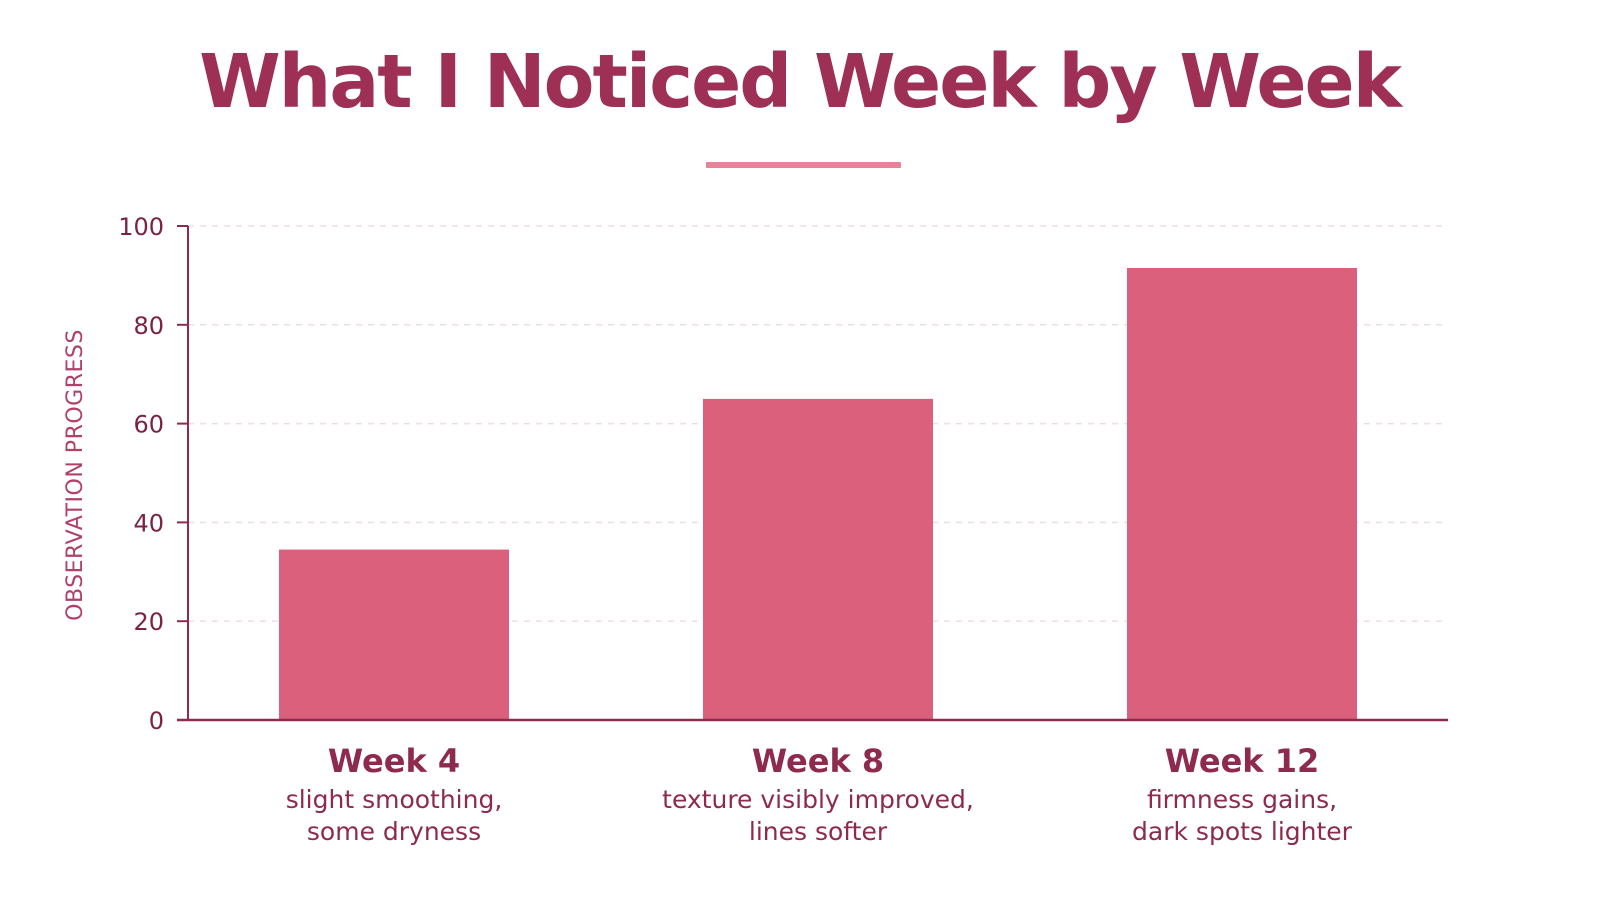 The height and width of the screenshot is (900, 1599). What do you see at coordinates (156, 721) in the screenshot?
I see `y-tick-label: 0` at bounding box center [156, 721].